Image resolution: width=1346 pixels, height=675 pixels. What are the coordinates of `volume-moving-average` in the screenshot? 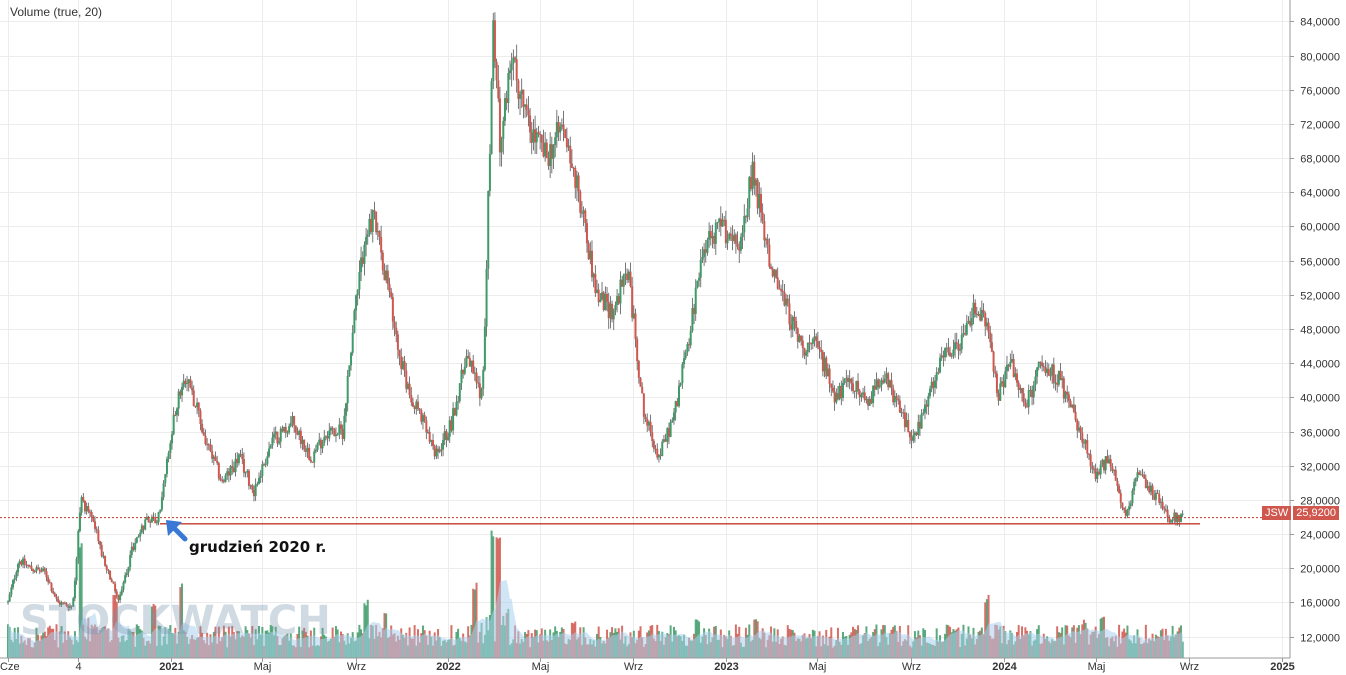 It's located at (595, 619).